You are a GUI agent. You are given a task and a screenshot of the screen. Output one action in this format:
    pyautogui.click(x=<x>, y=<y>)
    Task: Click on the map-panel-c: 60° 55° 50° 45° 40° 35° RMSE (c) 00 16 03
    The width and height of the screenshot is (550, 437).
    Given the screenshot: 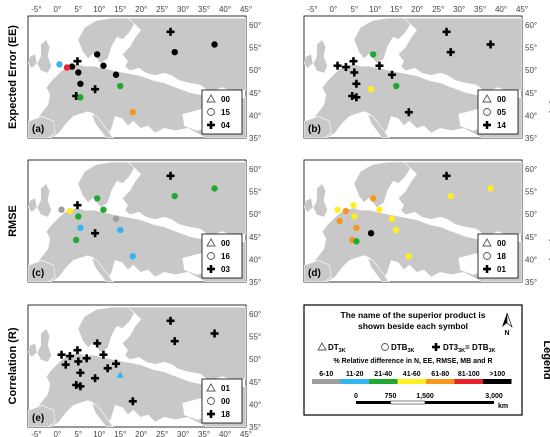 What is the action you would take?
    pyautogui.click(x=134, y=223)
    